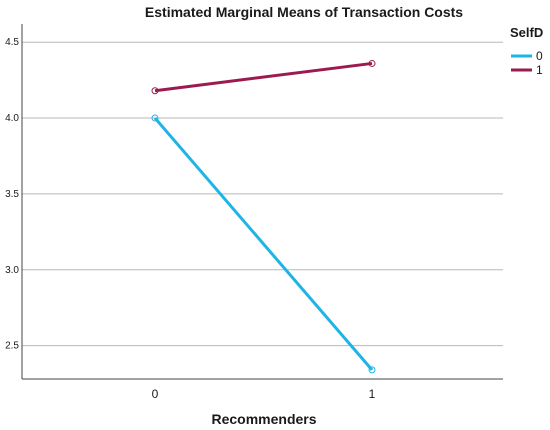  What do you see at coordinates (12, 346) in the screenshot?
I see `y-tick-label: 2.5` at bounding box center [12, 346].